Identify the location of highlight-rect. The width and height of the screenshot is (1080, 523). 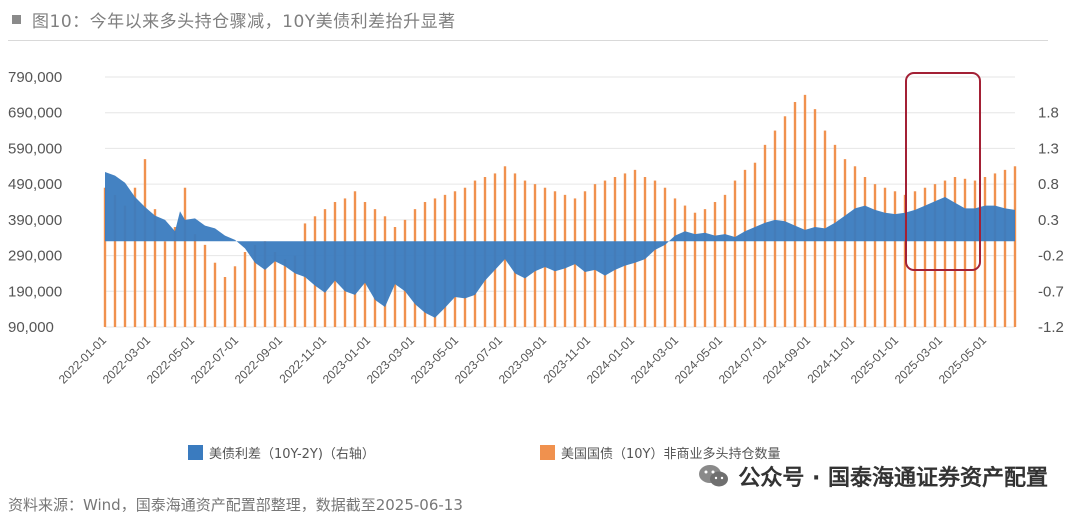
(943, 171).